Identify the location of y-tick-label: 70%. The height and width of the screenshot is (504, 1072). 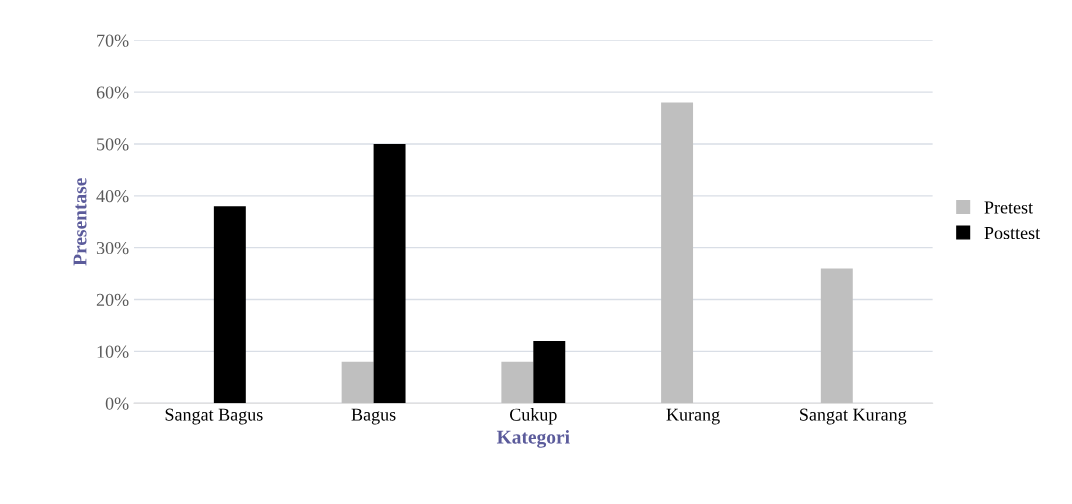
(113, 40).